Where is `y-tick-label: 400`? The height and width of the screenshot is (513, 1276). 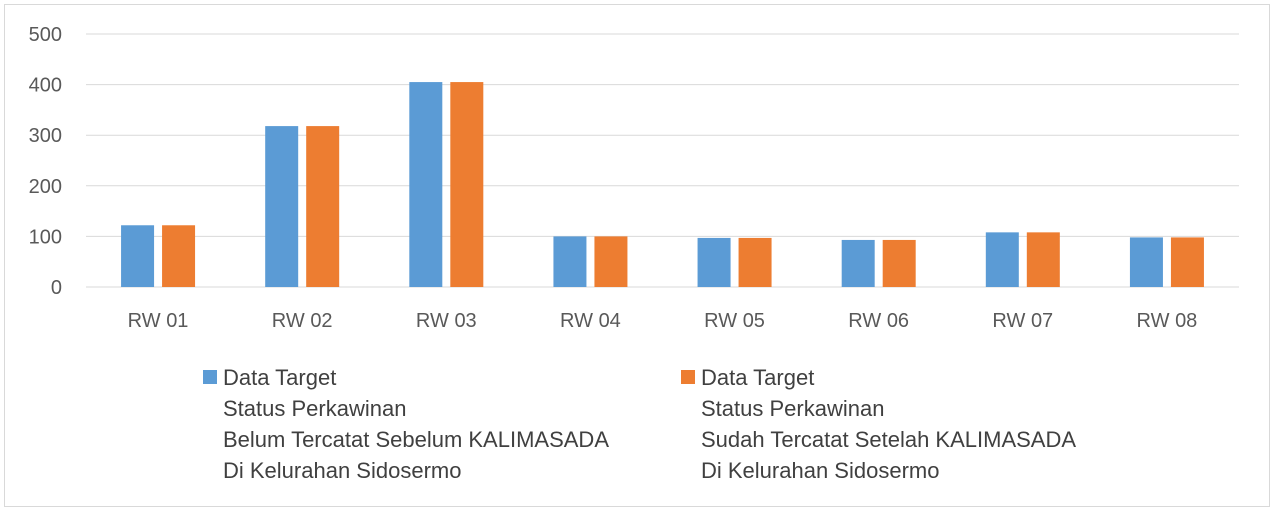
y-tick-label: 400 is located at coordinates (45, 86).